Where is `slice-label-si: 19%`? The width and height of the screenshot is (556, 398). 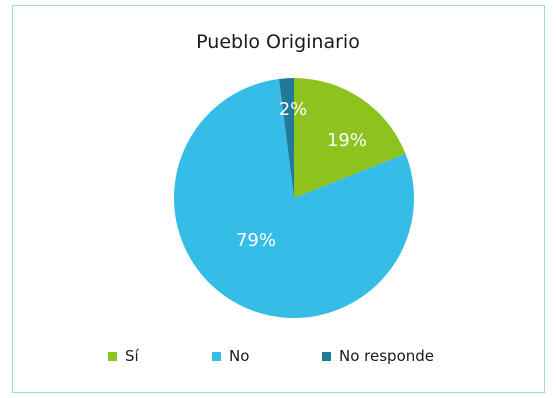
slice-label-si: 19% is located at coordinates (347, 140).